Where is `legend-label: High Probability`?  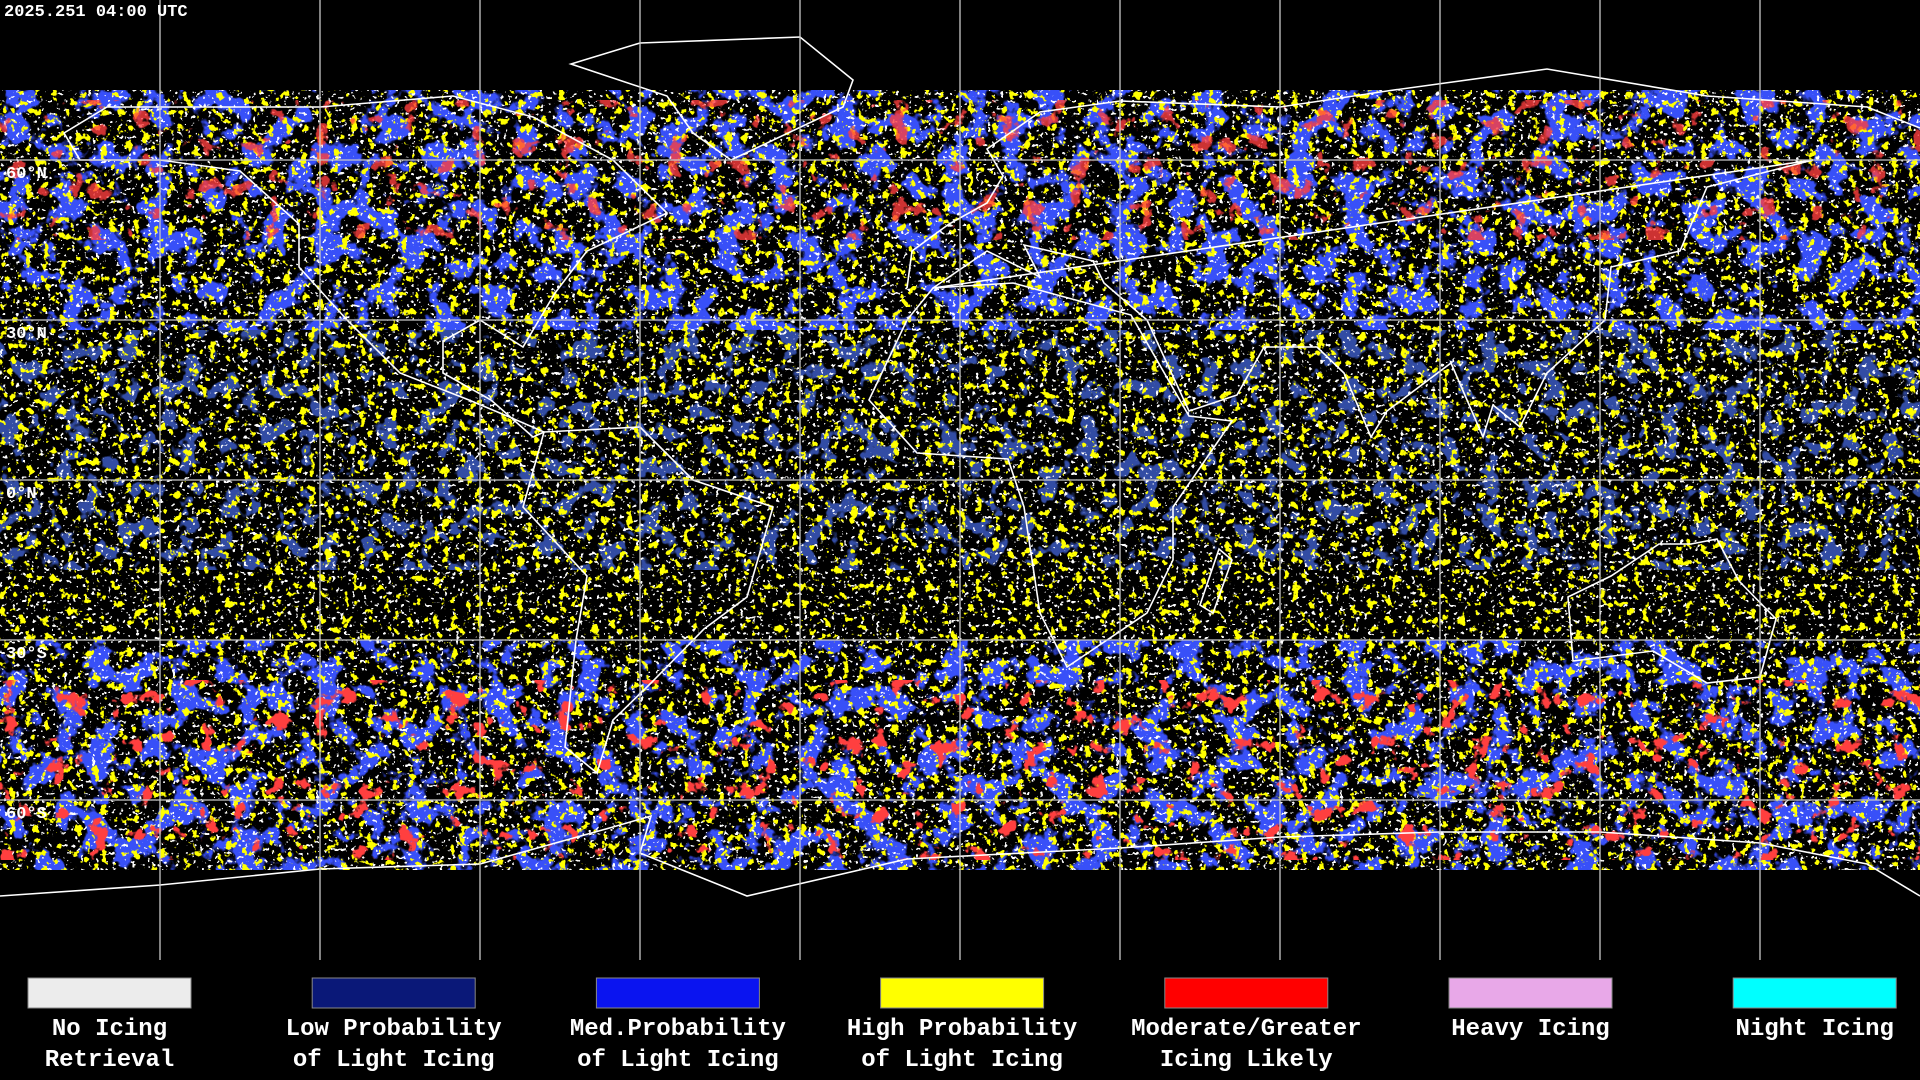
legend-label: High Probability is located at coordinates (962, 1029).